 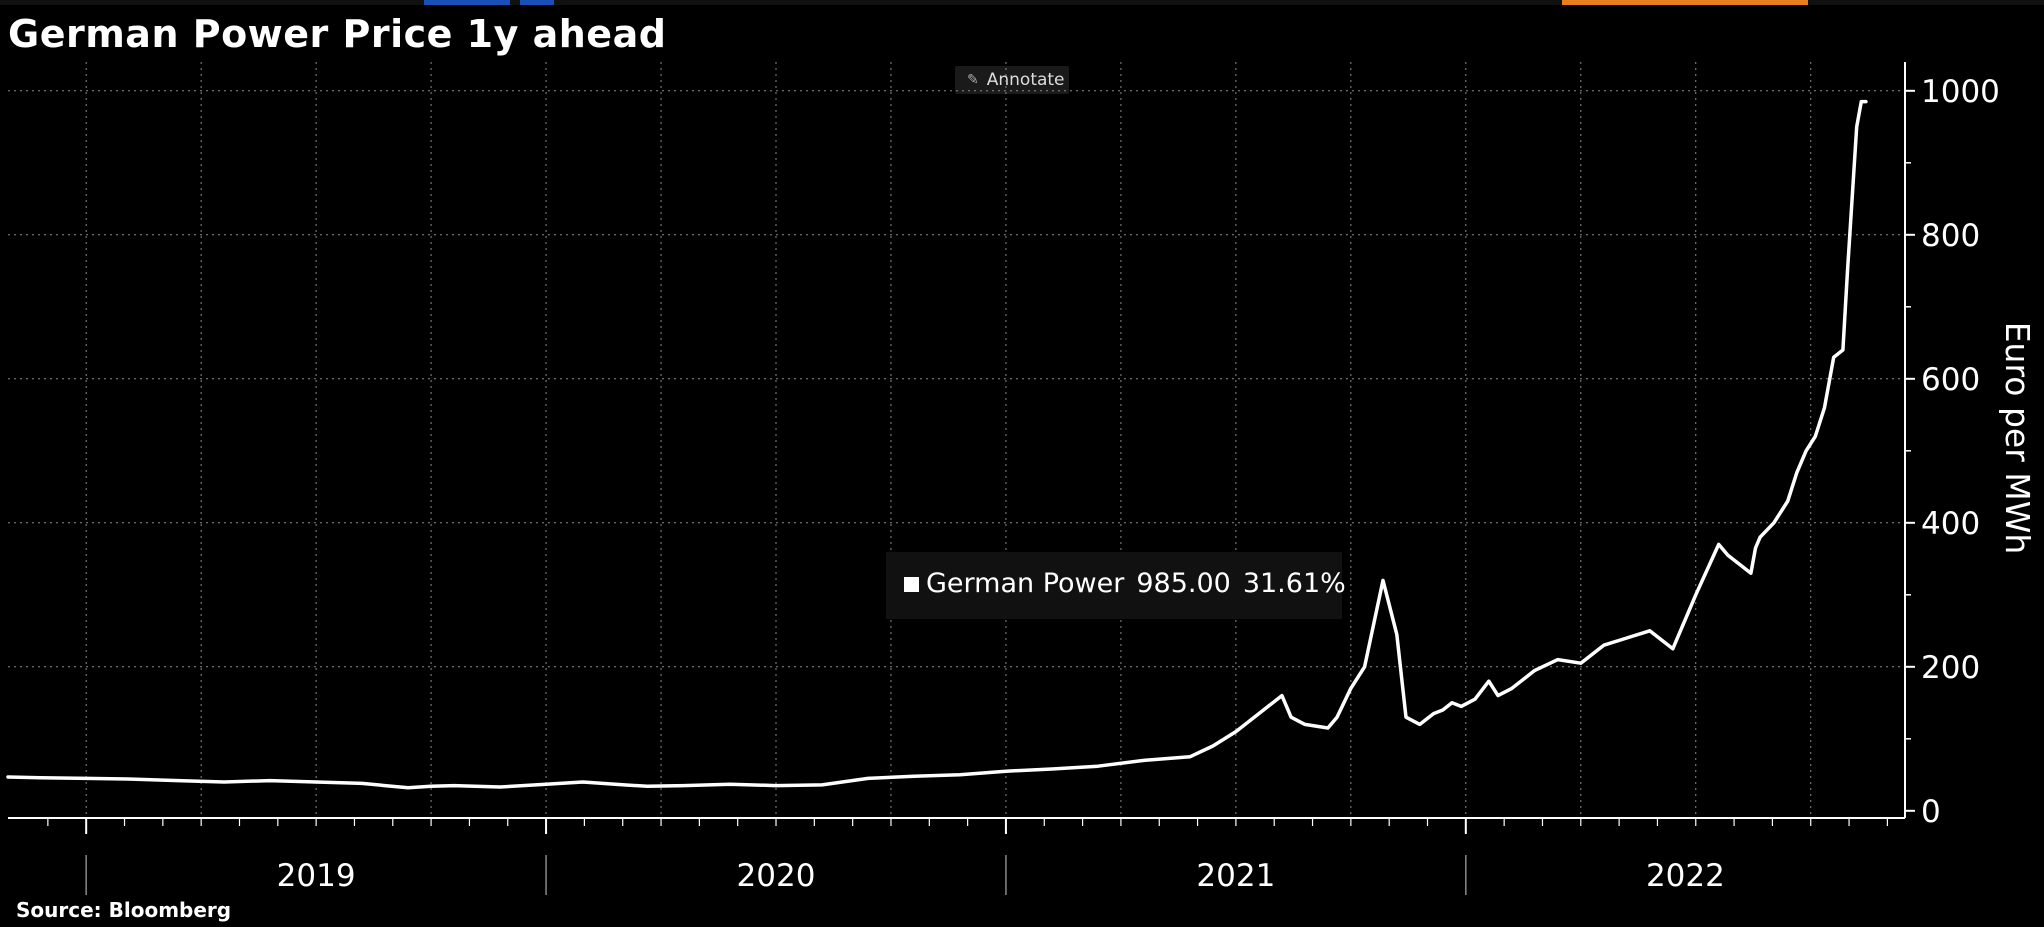 I want to click on legend-series-name: German Power, so click(x=1025, y=583).